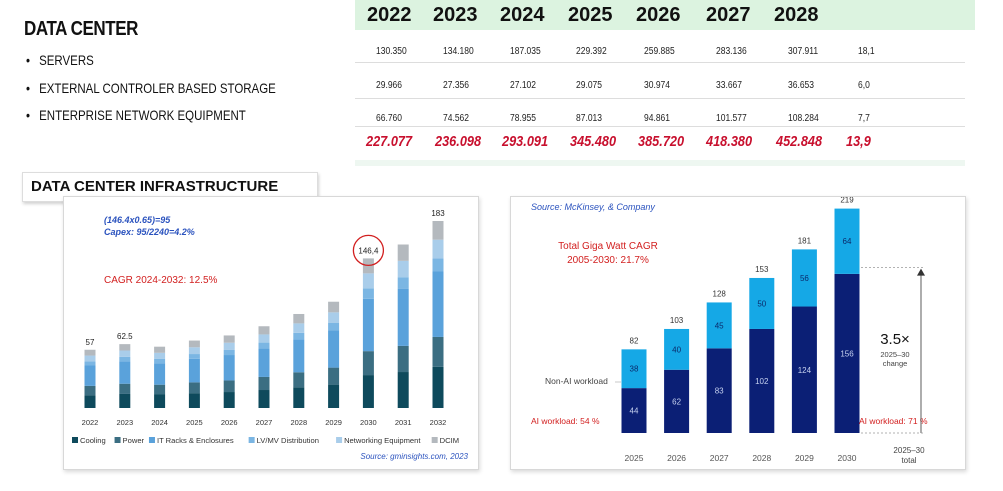 The width and height of the screenshot is (1003, 491). What do you see at coordinates (298, 422) in the screenshot?
I see `x-tick-label: 2028` at bounding box center [298, 422].